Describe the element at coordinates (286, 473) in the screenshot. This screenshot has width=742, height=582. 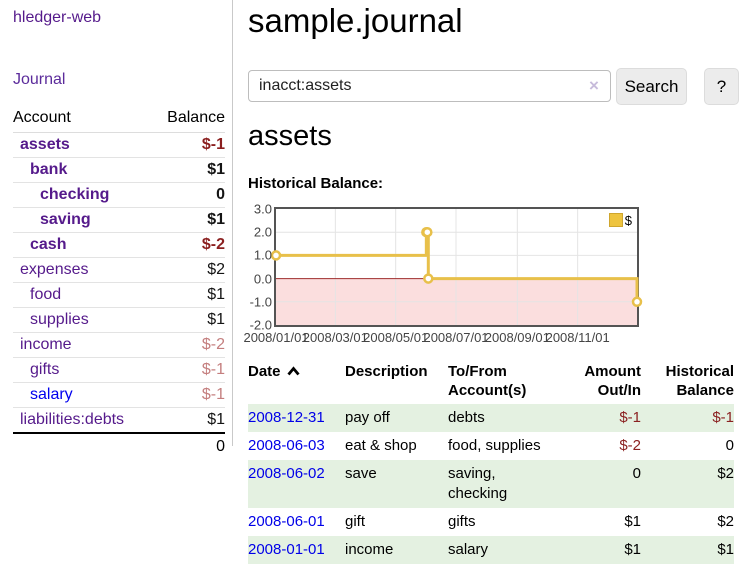
I see `transaction-date-link: 2008-06-02` at that location.